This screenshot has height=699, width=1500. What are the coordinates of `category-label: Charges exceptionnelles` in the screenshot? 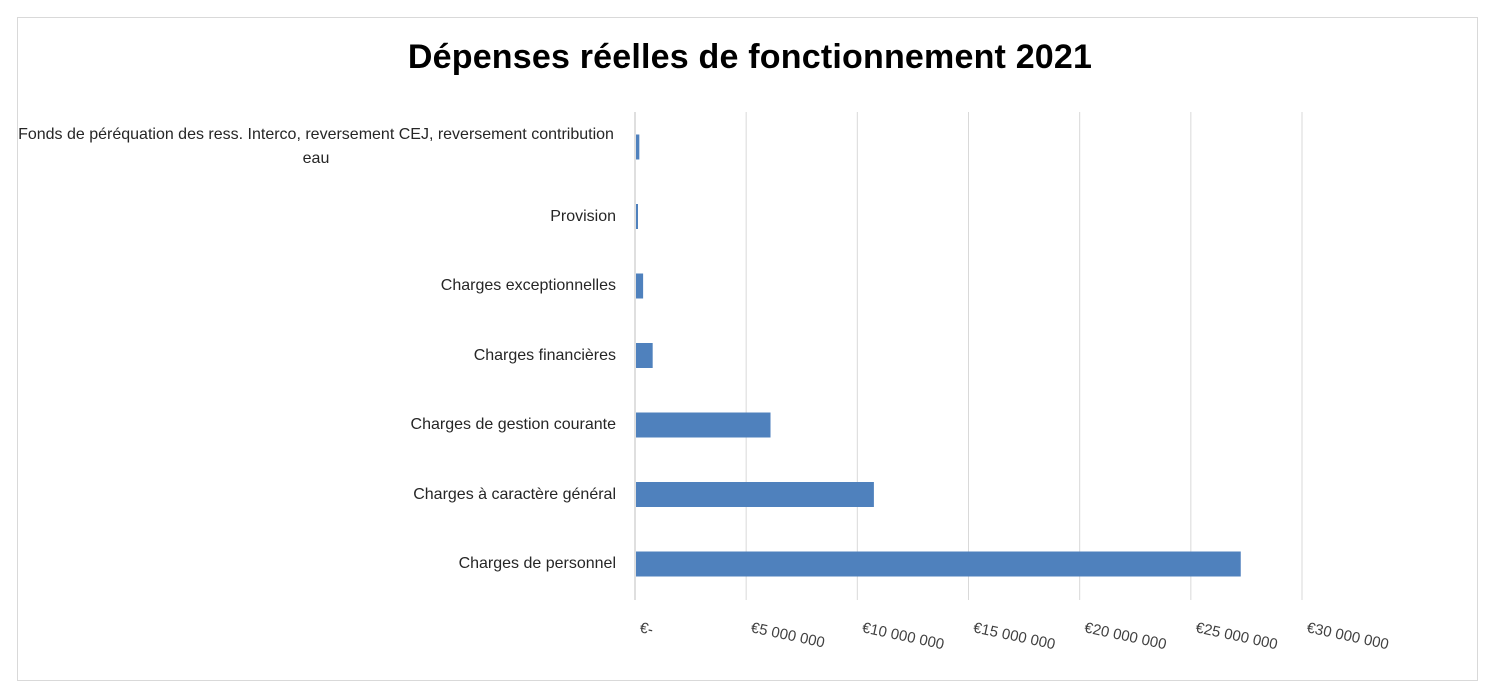 It's located at (528, 285).